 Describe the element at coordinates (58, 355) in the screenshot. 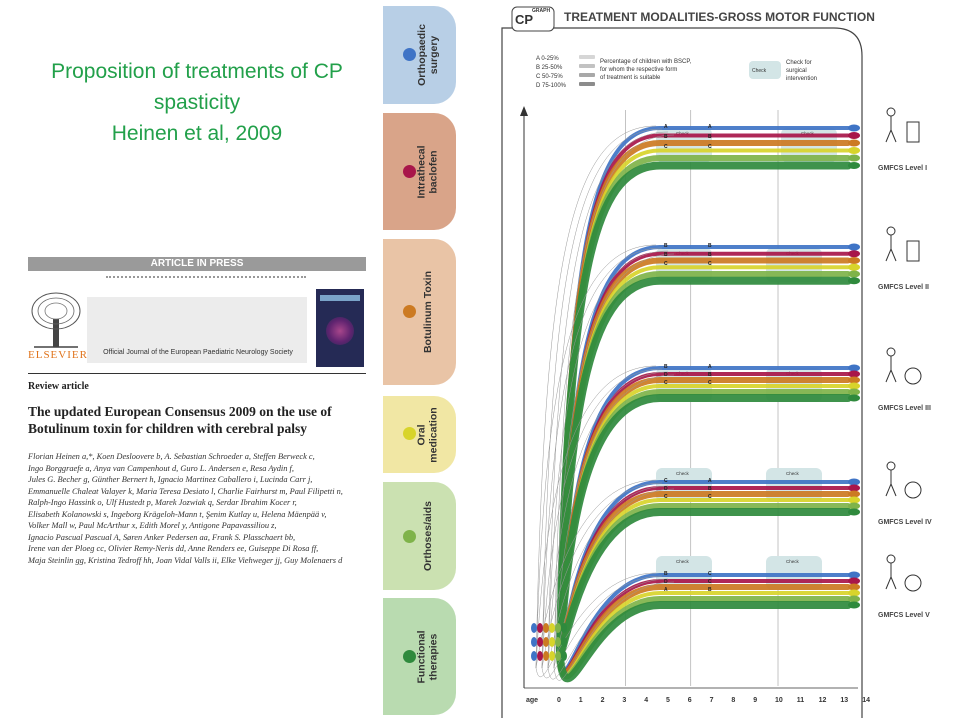

I see `publisher-name: ELSEVIER` at that location.